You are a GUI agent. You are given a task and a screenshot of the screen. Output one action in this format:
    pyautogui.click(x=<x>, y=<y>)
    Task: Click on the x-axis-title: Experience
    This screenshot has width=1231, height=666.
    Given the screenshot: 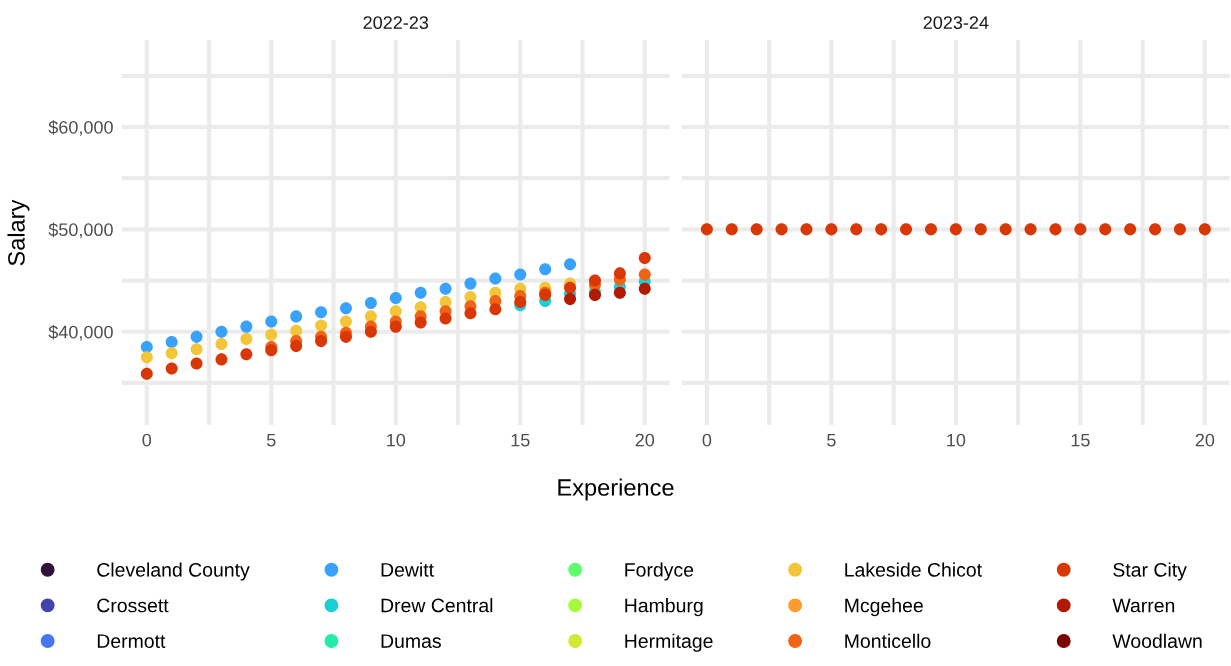 What is the action you would take?
    pyautogui.click(x=616, y=489)
    